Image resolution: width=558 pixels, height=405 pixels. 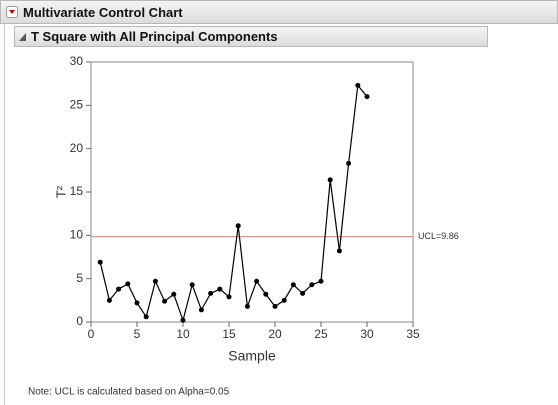 What do you see at coordinates (77, 105) in the screenshot?
I see `y-tick-label: 25` at bounding box center [77, 105].